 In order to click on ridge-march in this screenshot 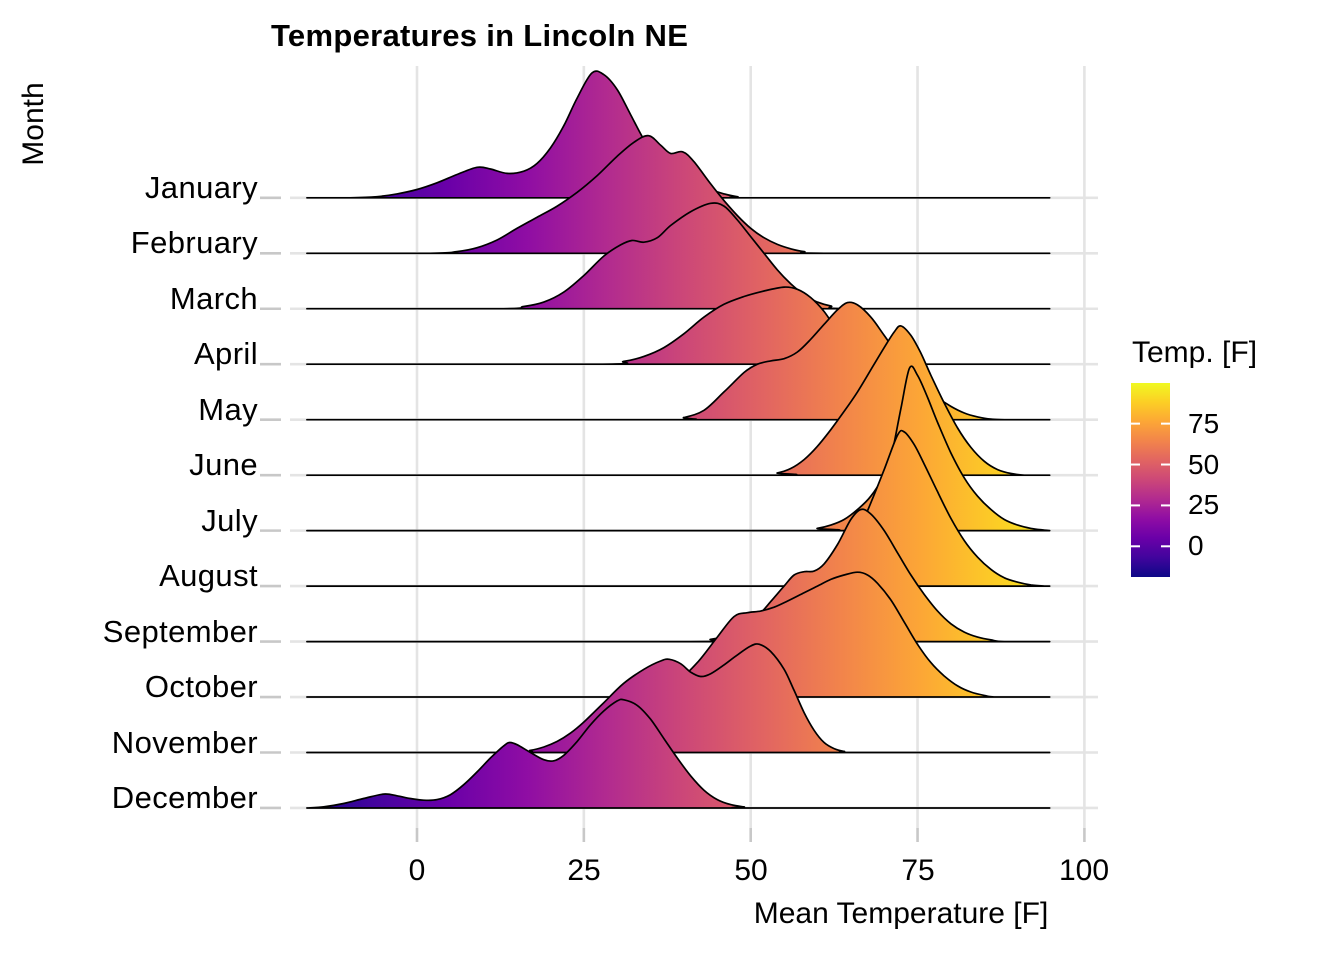, I will do `click(678, 256)`.